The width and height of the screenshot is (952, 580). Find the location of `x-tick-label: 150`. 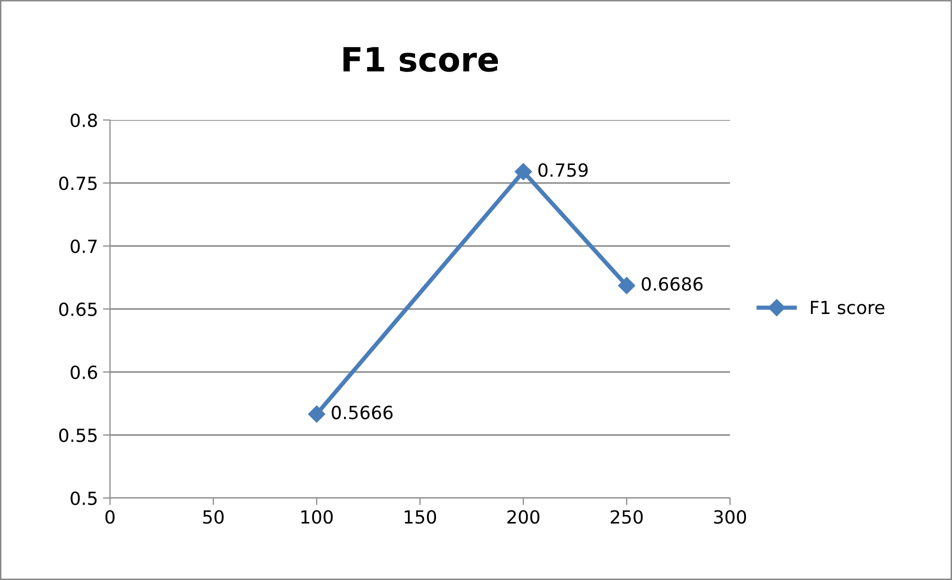

x-tick-label: 150 is located at coordinates (420, 517).